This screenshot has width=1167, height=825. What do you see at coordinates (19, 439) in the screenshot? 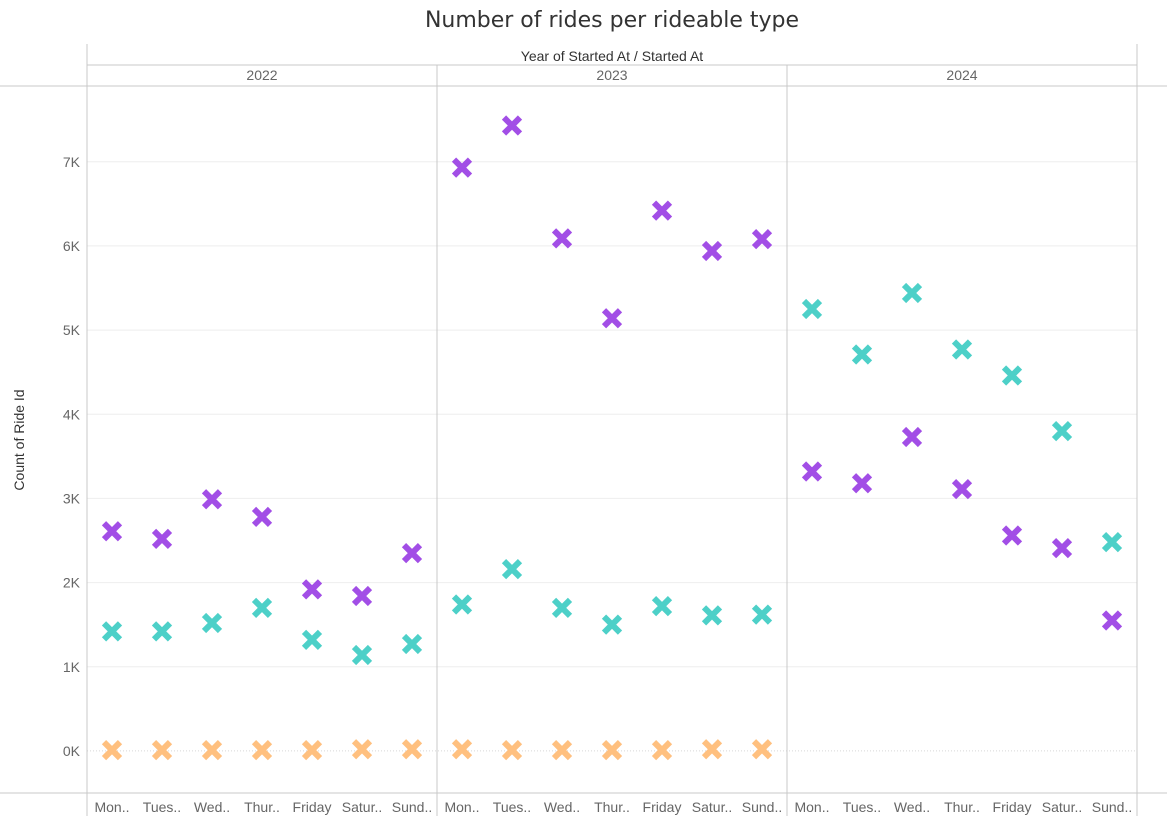
I see `y-axis-label: Count of Ride Id` at bounding box center [19, 439].